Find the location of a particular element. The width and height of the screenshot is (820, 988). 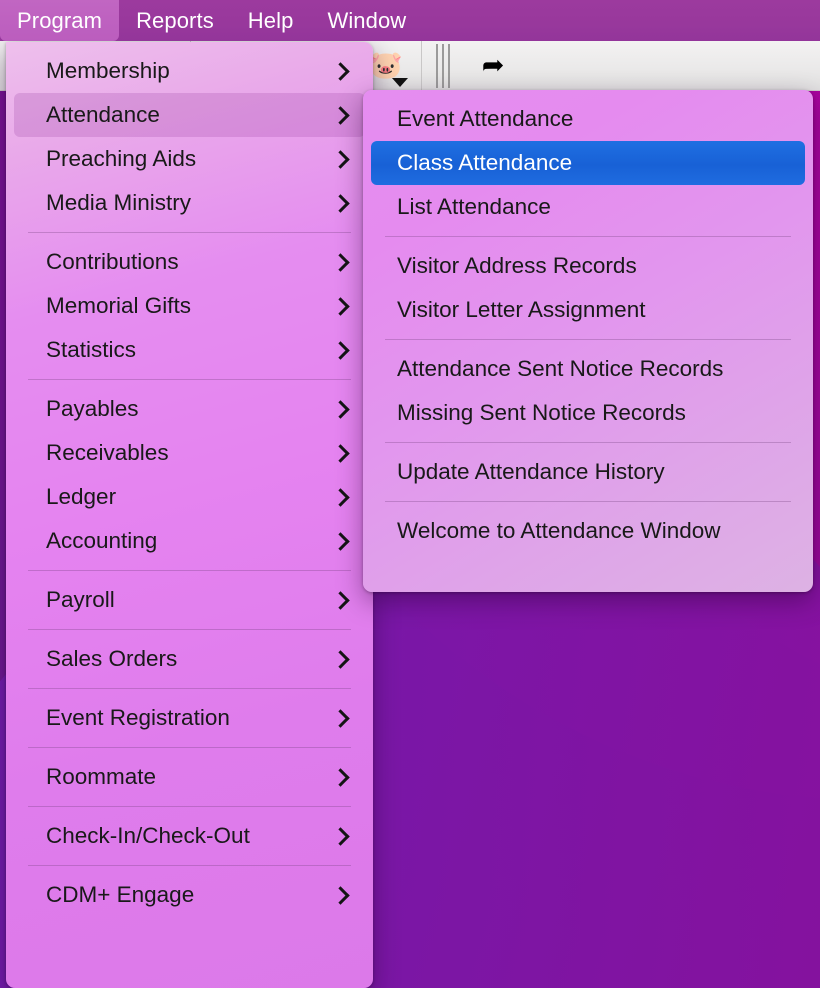

toolbar-button-exit: ➦ is located at coordinates (493, 66).